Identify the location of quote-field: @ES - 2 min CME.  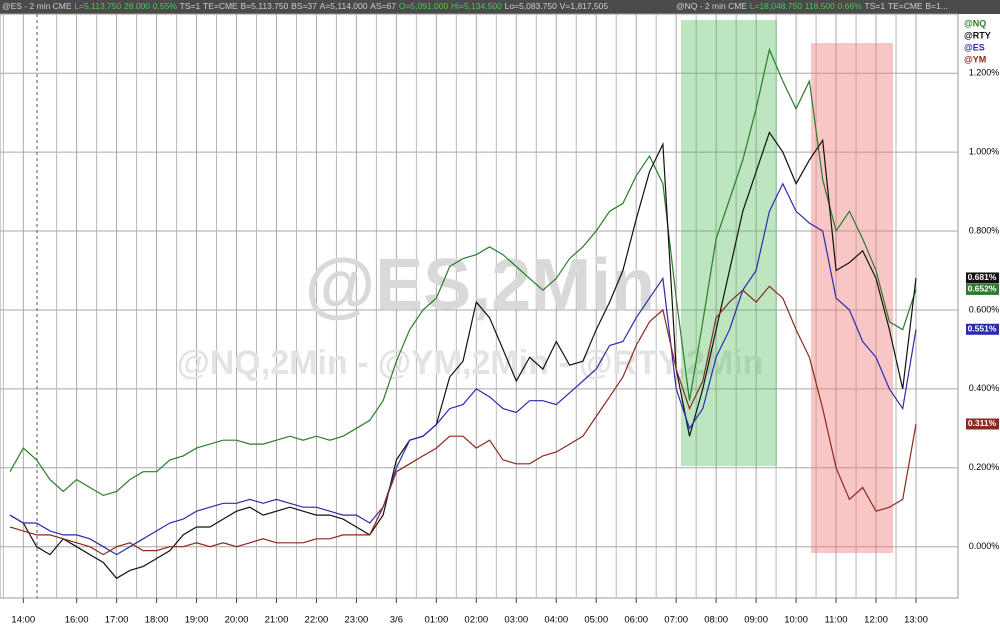
(37, 6).